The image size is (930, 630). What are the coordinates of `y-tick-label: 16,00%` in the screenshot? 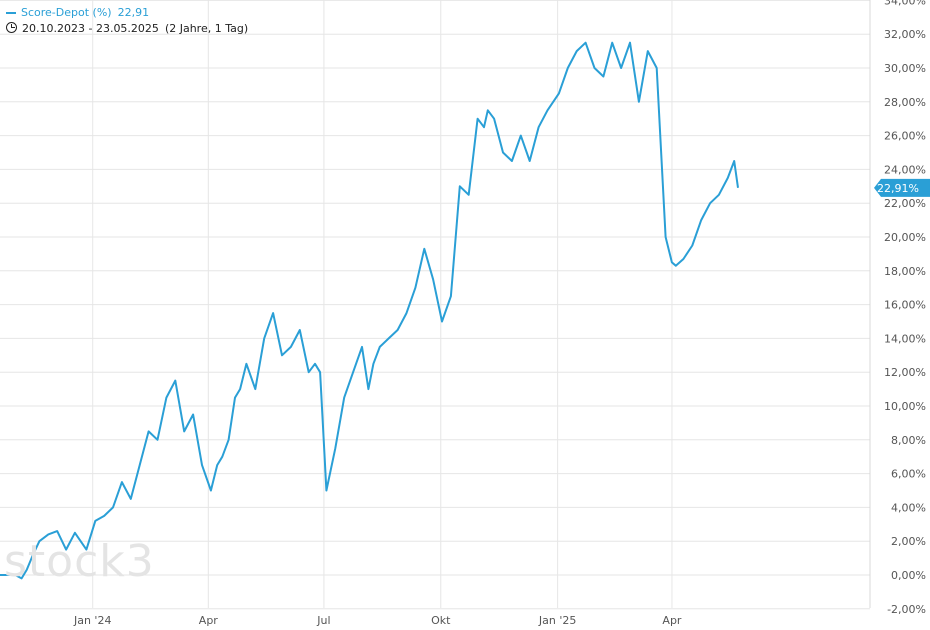 It's located at (905, 305).